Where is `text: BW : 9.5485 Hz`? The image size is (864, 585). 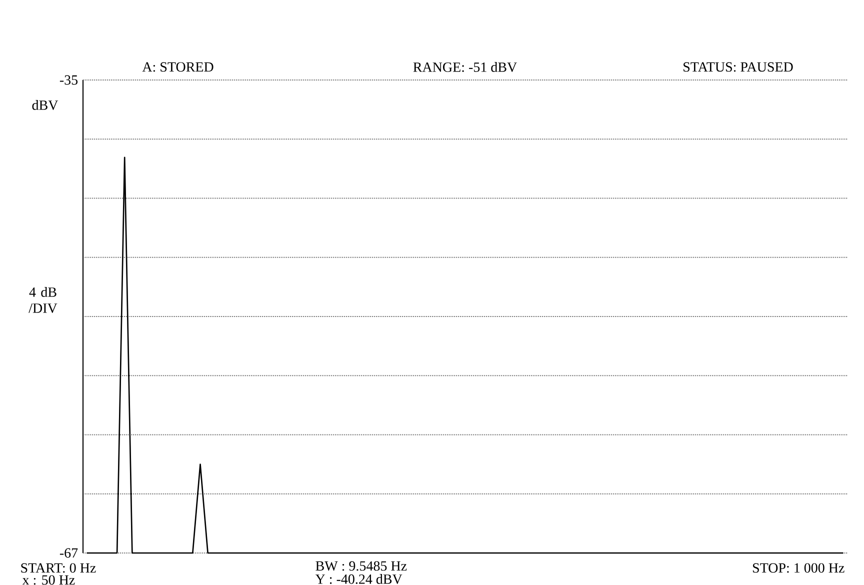
text: BW : 9.5485 Hz is located at coordinates (361, 566).